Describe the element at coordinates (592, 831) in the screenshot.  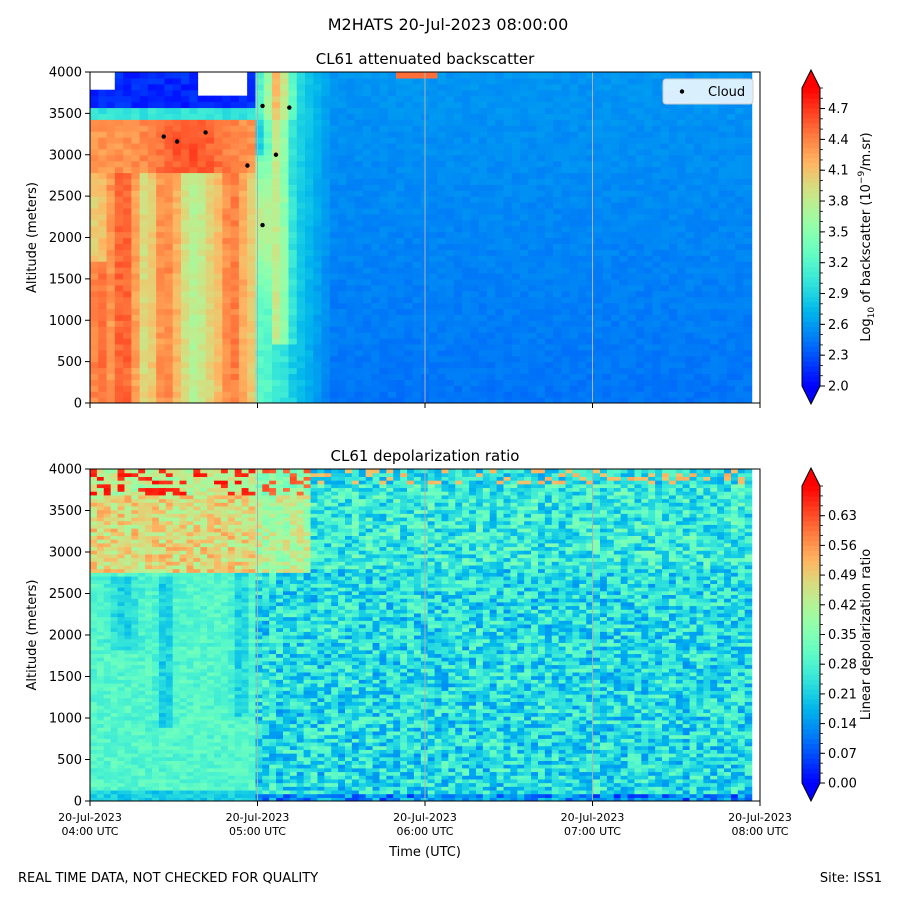
I see `x-tick-label-time: 07:00 UTC` at that location.